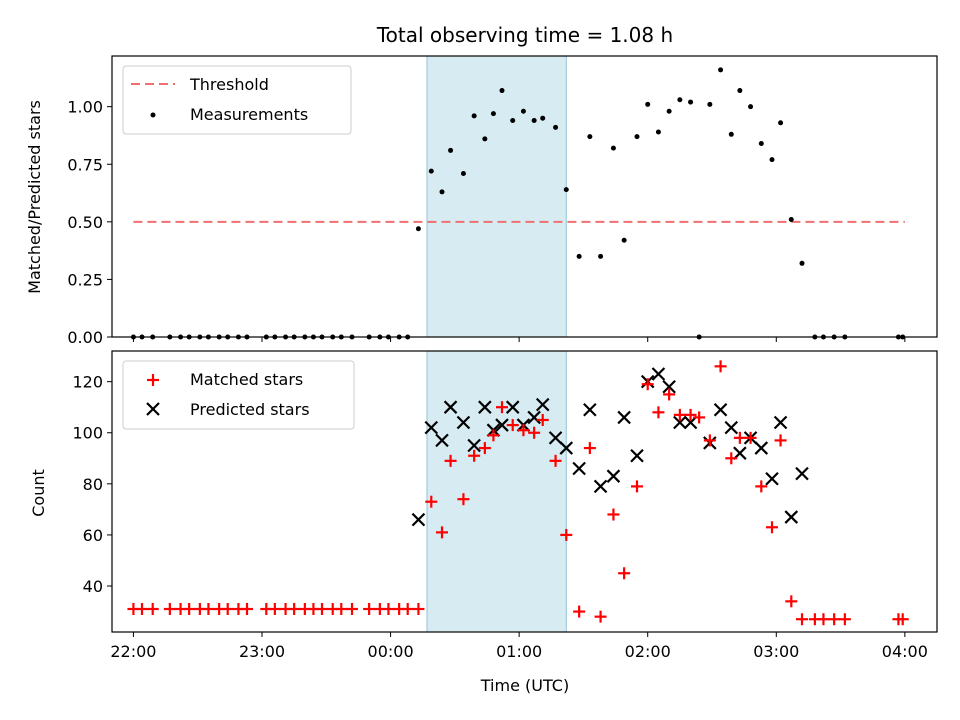 The width and height of the screenshot is (960, 720). What do you see at coordinates (249, 114) in the screenshot?
I see `legend-measurements-label: Measurements` at bounding box center [249, 114].